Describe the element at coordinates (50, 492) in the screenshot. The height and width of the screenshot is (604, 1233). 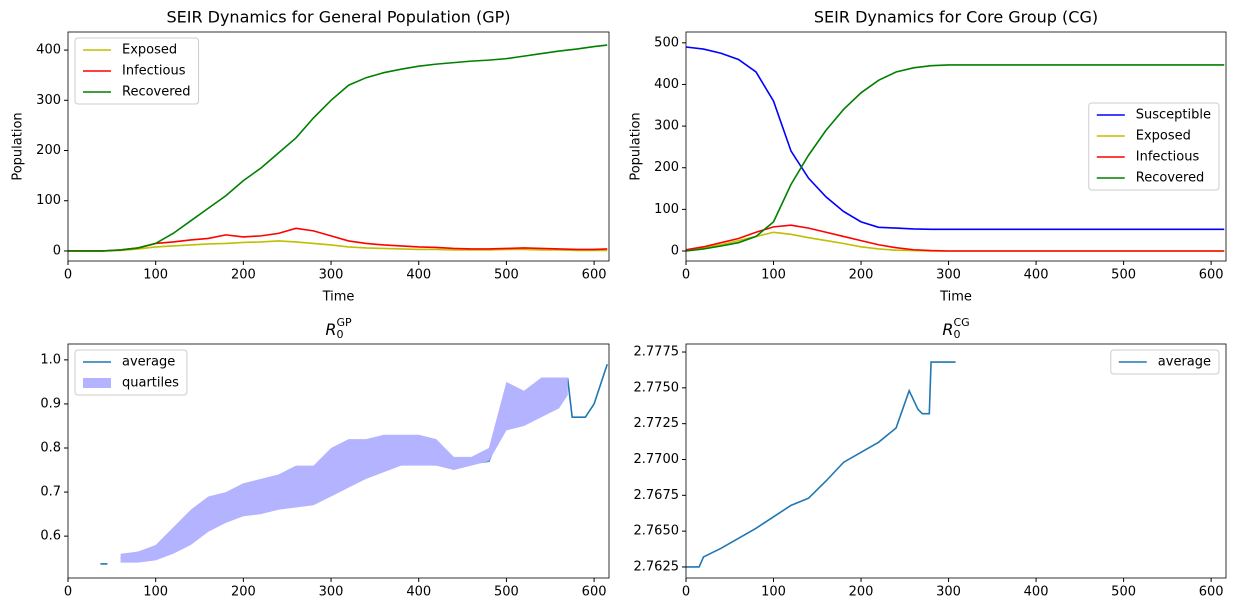
I see `y-tick-label: 0.7` at that location.